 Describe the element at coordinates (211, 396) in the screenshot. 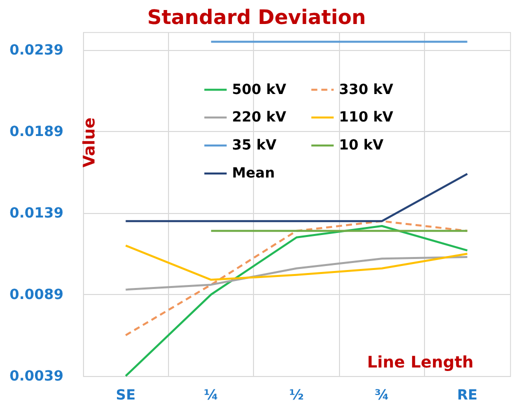

I see `x-tick-label: ¼` at that location.